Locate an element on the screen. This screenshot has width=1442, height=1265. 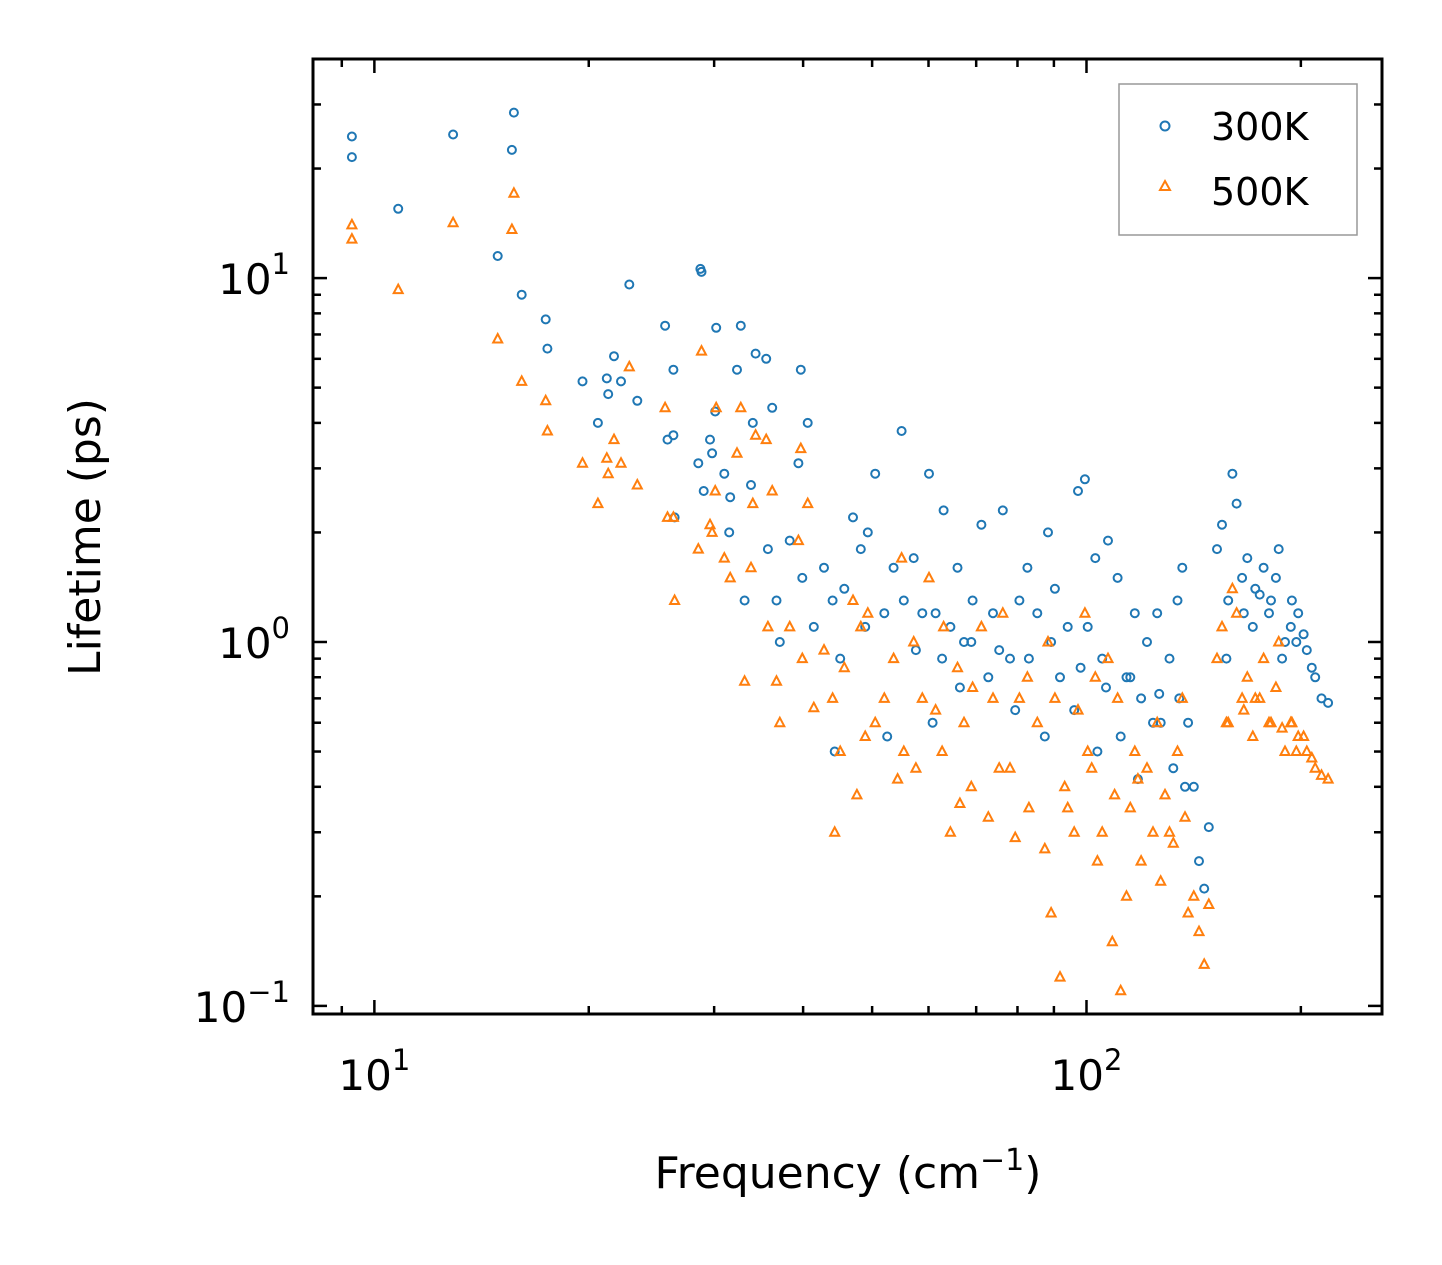
x-tick-label: 101 is located at coordinates (374, 1071).